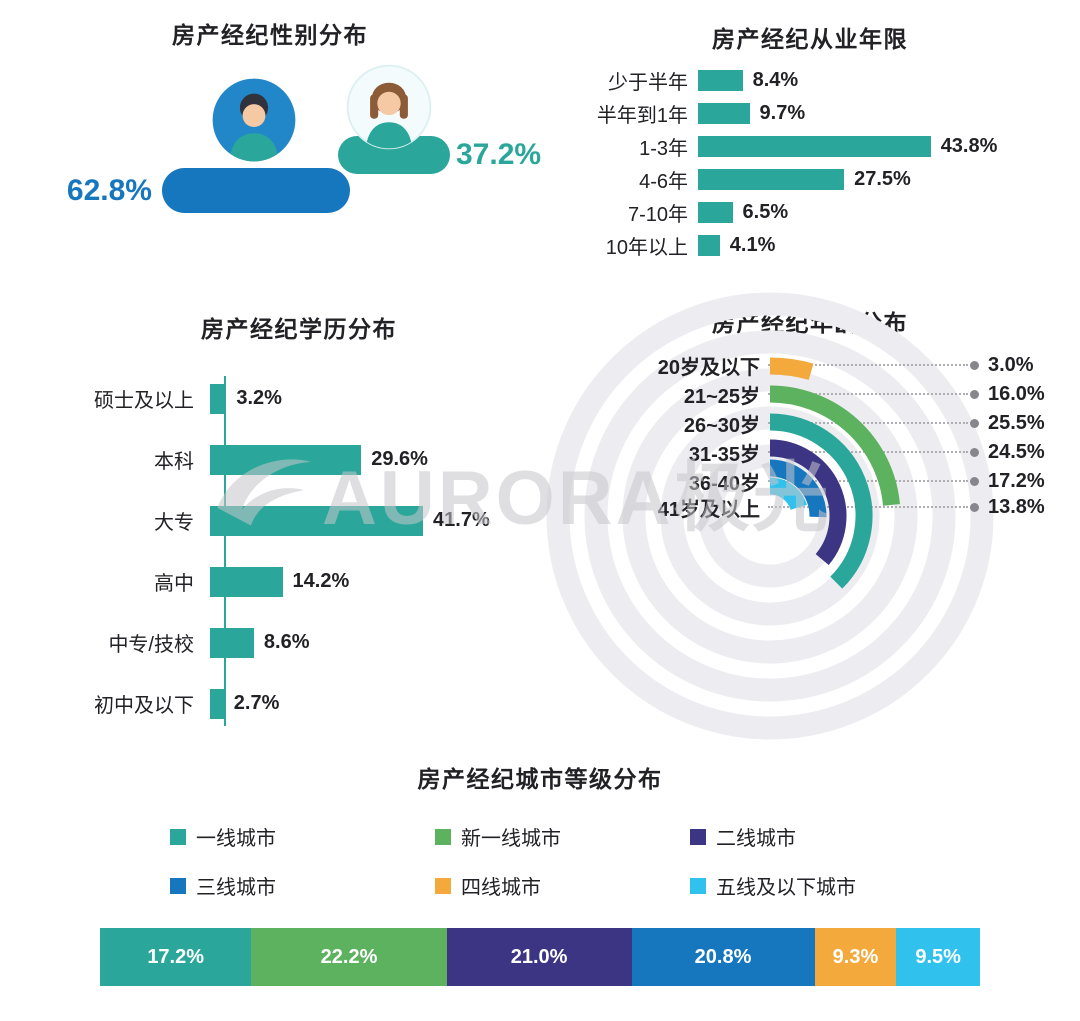 This screenshot has width=1080, height=1021. I want to click on age-row: 26~30岁 25.5%, so click(801, 423).